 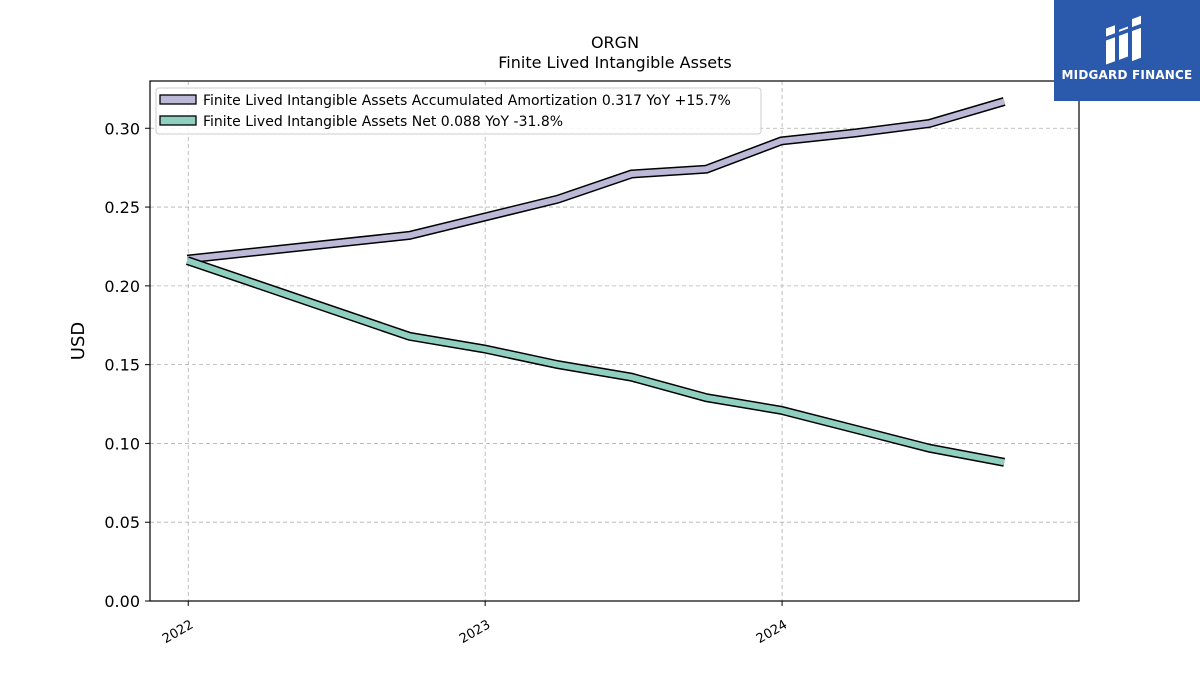 I want to click on legend-box, so click(x=458, y=111).